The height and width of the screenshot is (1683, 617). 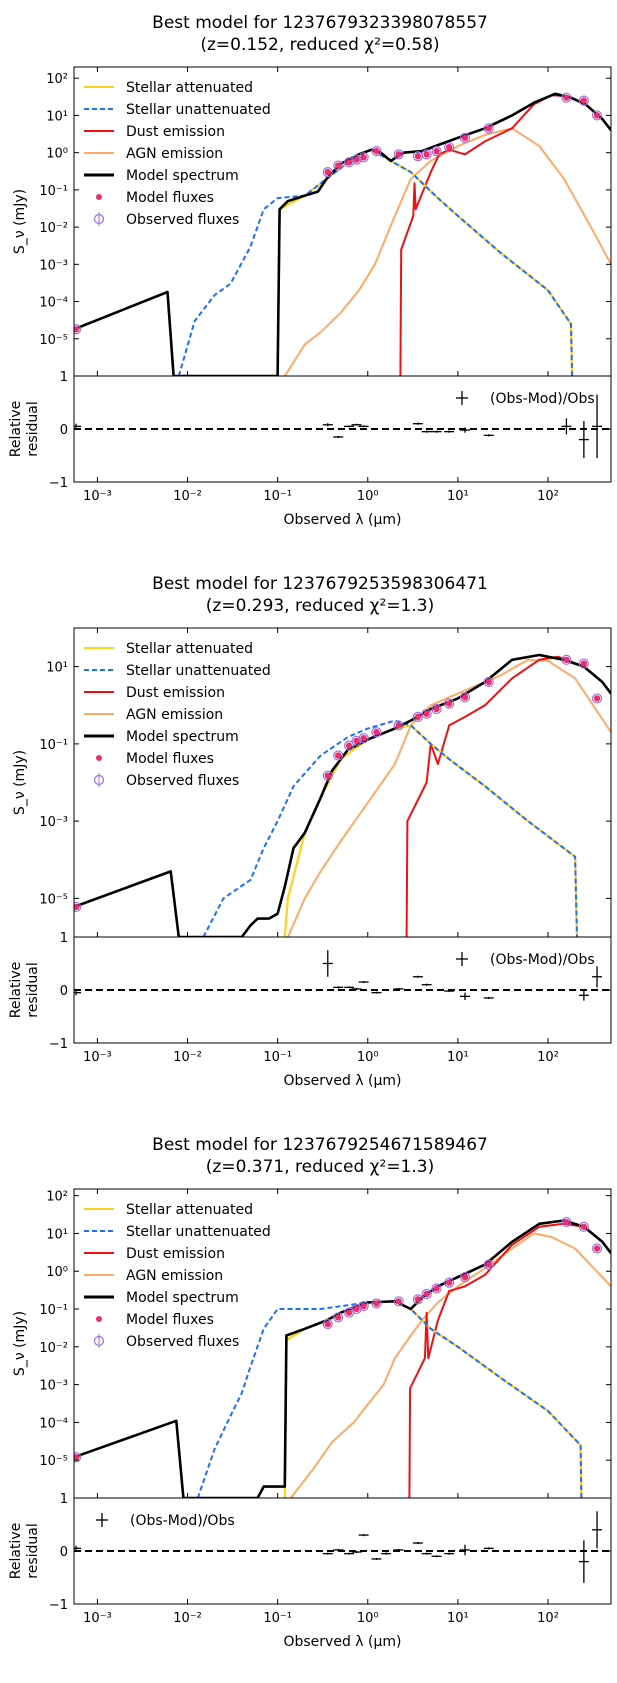 What do you see at coordinates (53, 1461) in the screenshot?
I see `y-tick-label: 10⁻⁵` at bounding box center [53, 1461].